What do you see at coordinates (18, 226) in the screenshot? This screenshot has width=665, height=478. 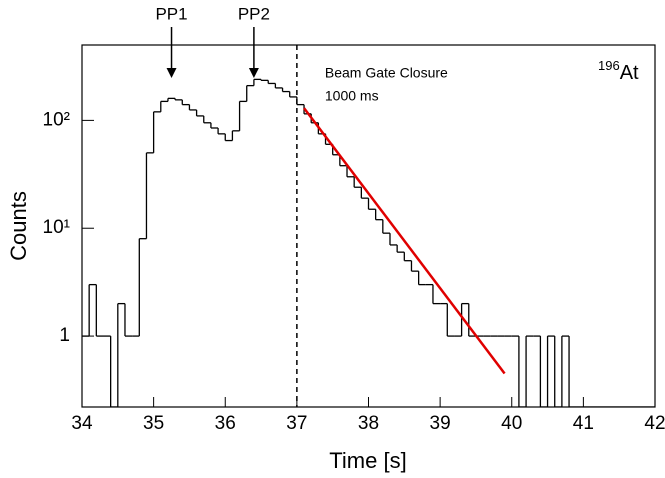 I see `y-axis-label: Counts` at bounding box center [18, 226].